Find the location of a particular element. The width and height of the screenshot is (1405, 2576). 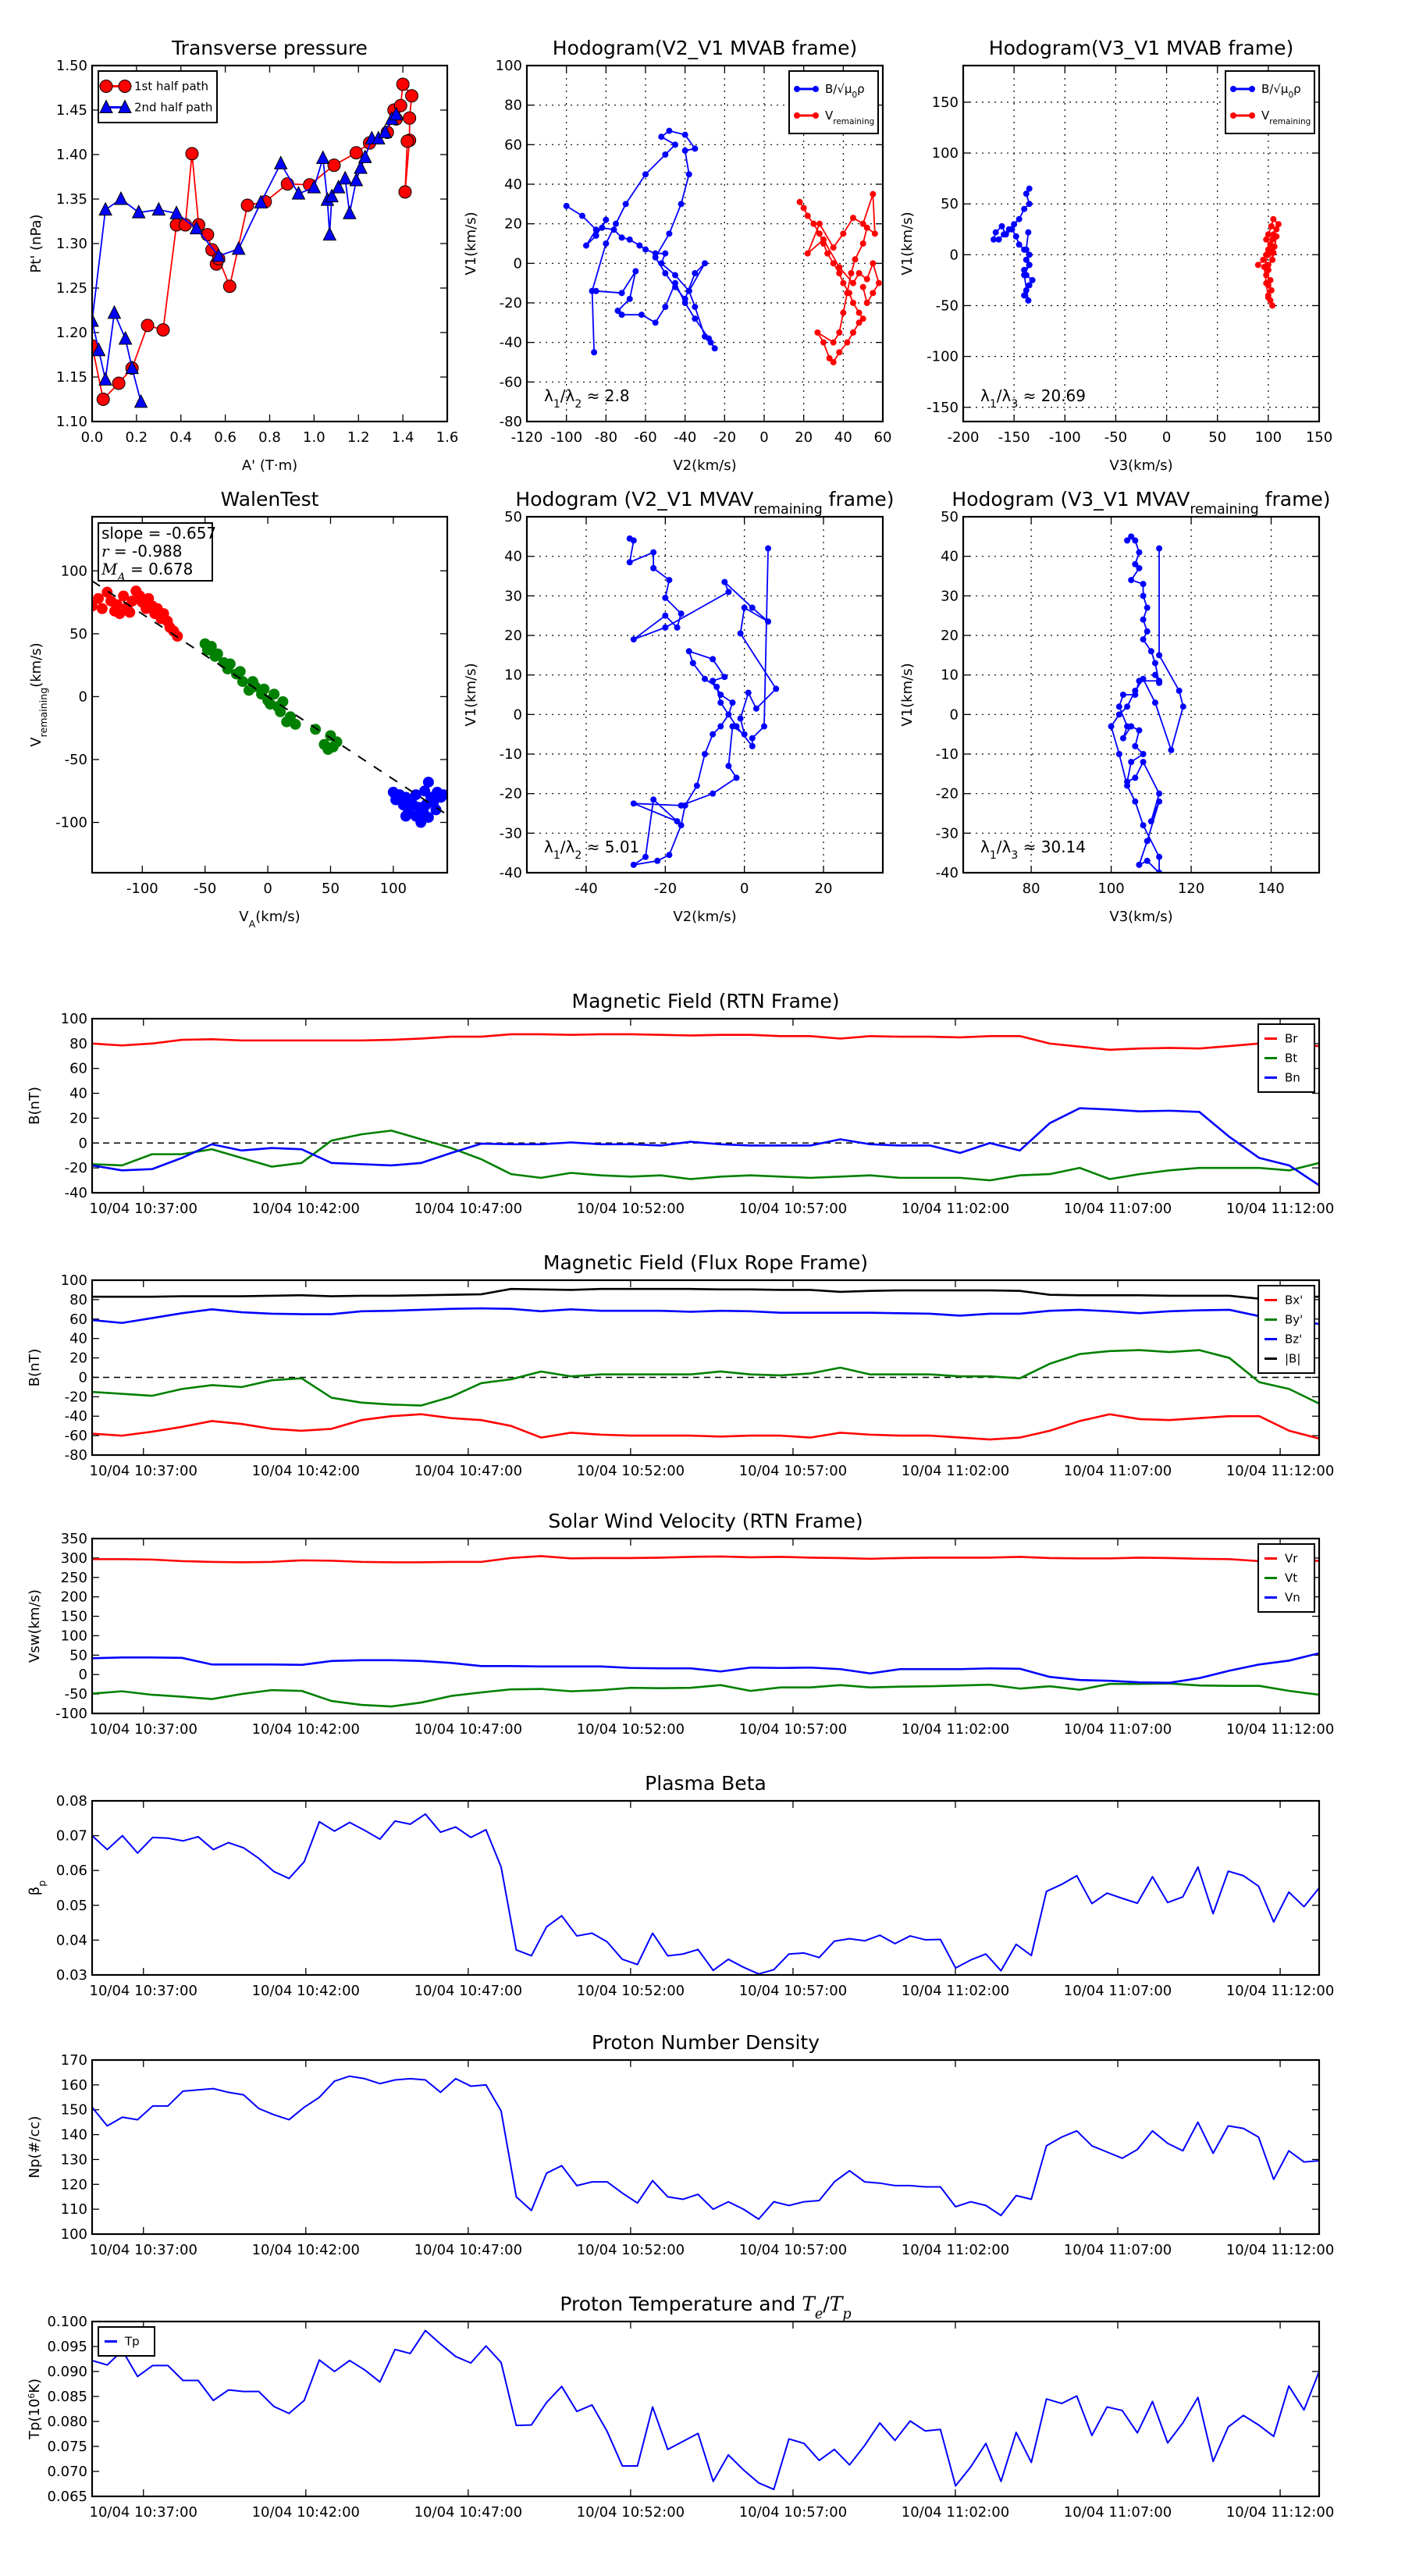

y-tick-label: 80 is located at coordinates (513, 106).